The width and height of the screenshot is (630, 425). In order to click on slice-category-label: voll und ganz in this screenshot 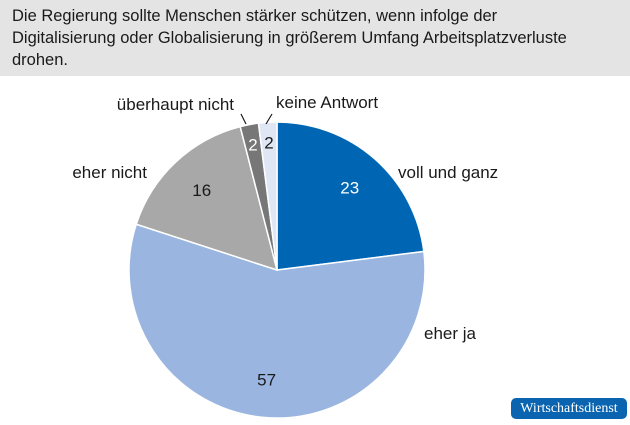, I will do `click(448, 172)`.